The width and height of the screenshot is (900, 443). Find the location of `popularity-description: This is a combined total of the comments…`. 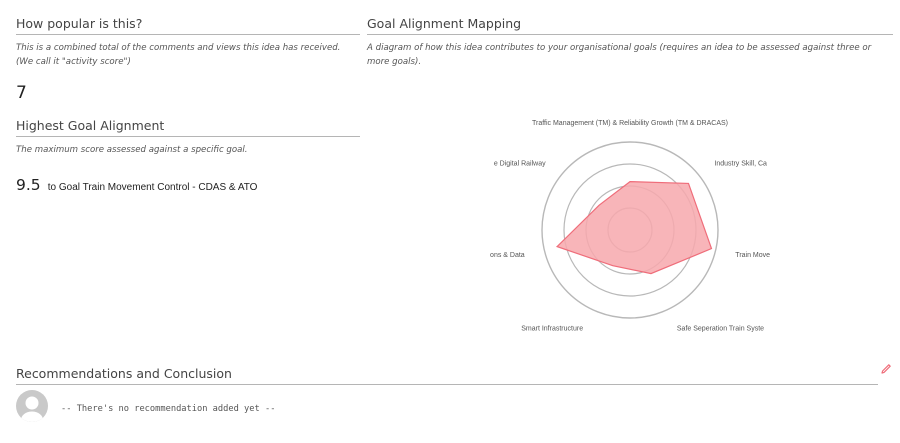

popularity-description: This is a combined total of the comments… is located at coordinates (178, 55).